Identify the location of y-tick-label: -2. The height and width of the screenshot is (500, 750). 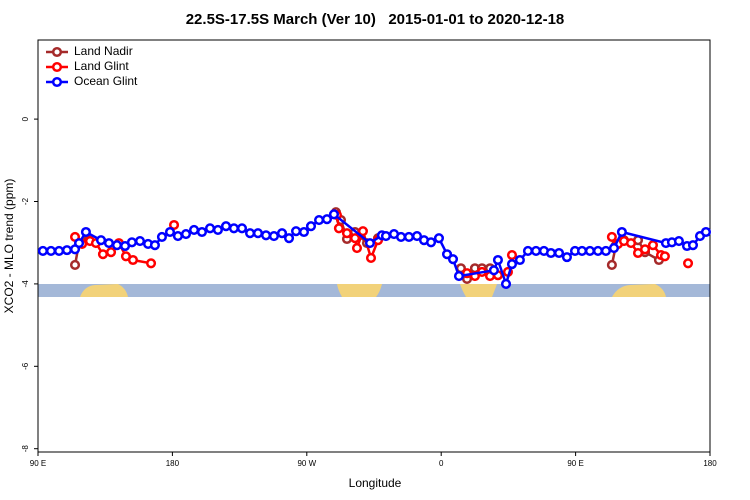
(25, 201).